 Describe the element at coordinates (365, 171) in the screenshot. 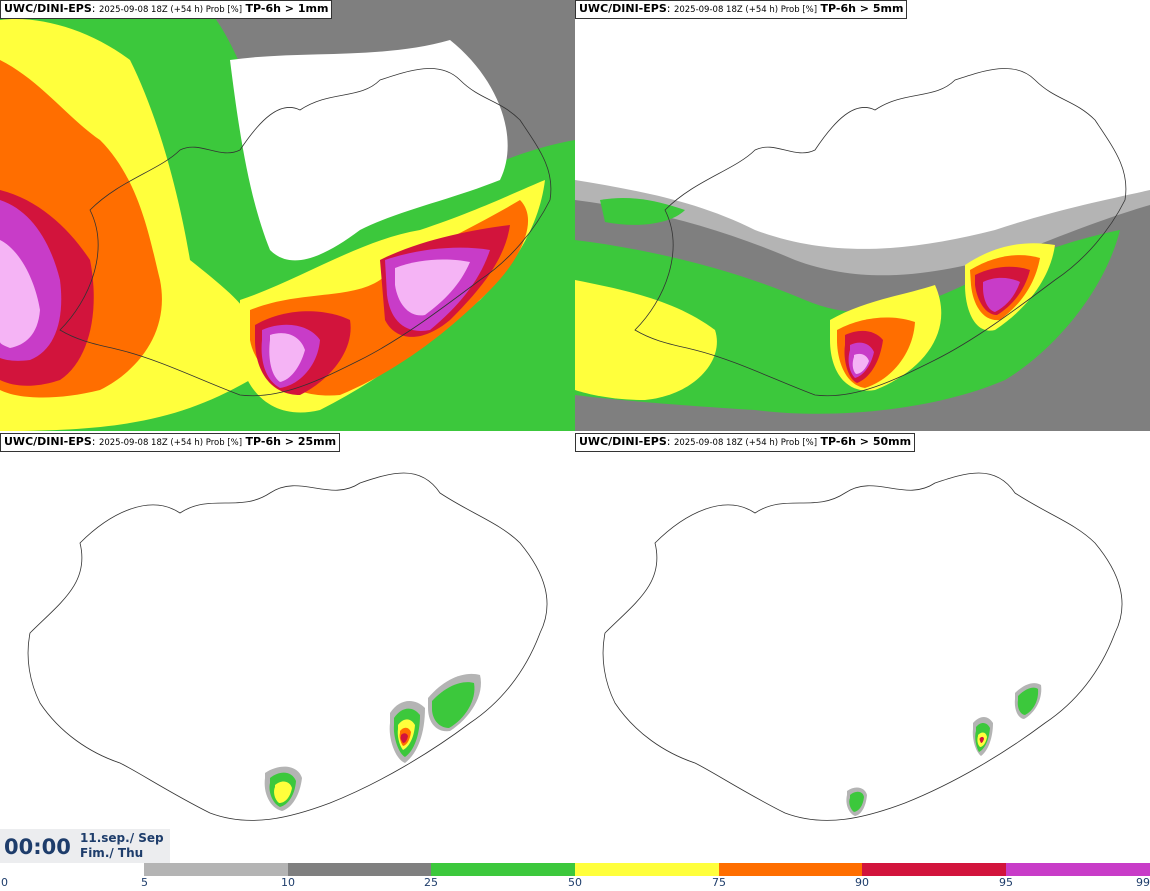

I see `land-no-rain-east` at that location.